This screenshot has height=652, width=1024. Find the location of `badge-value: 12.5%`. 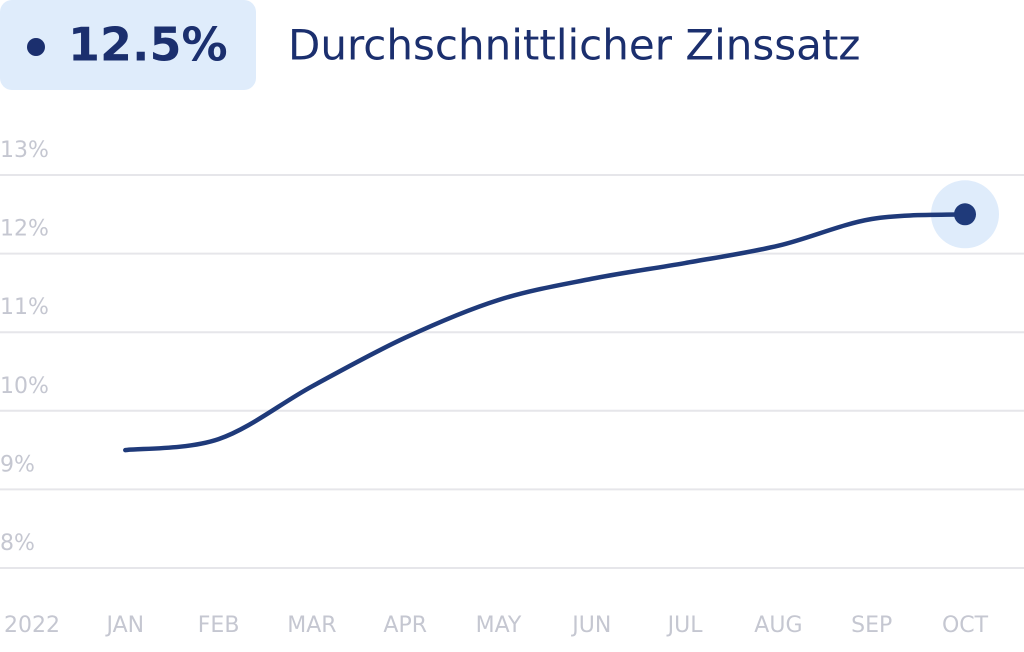

badge-value: 12.5% is located at coordinates (148, 45).